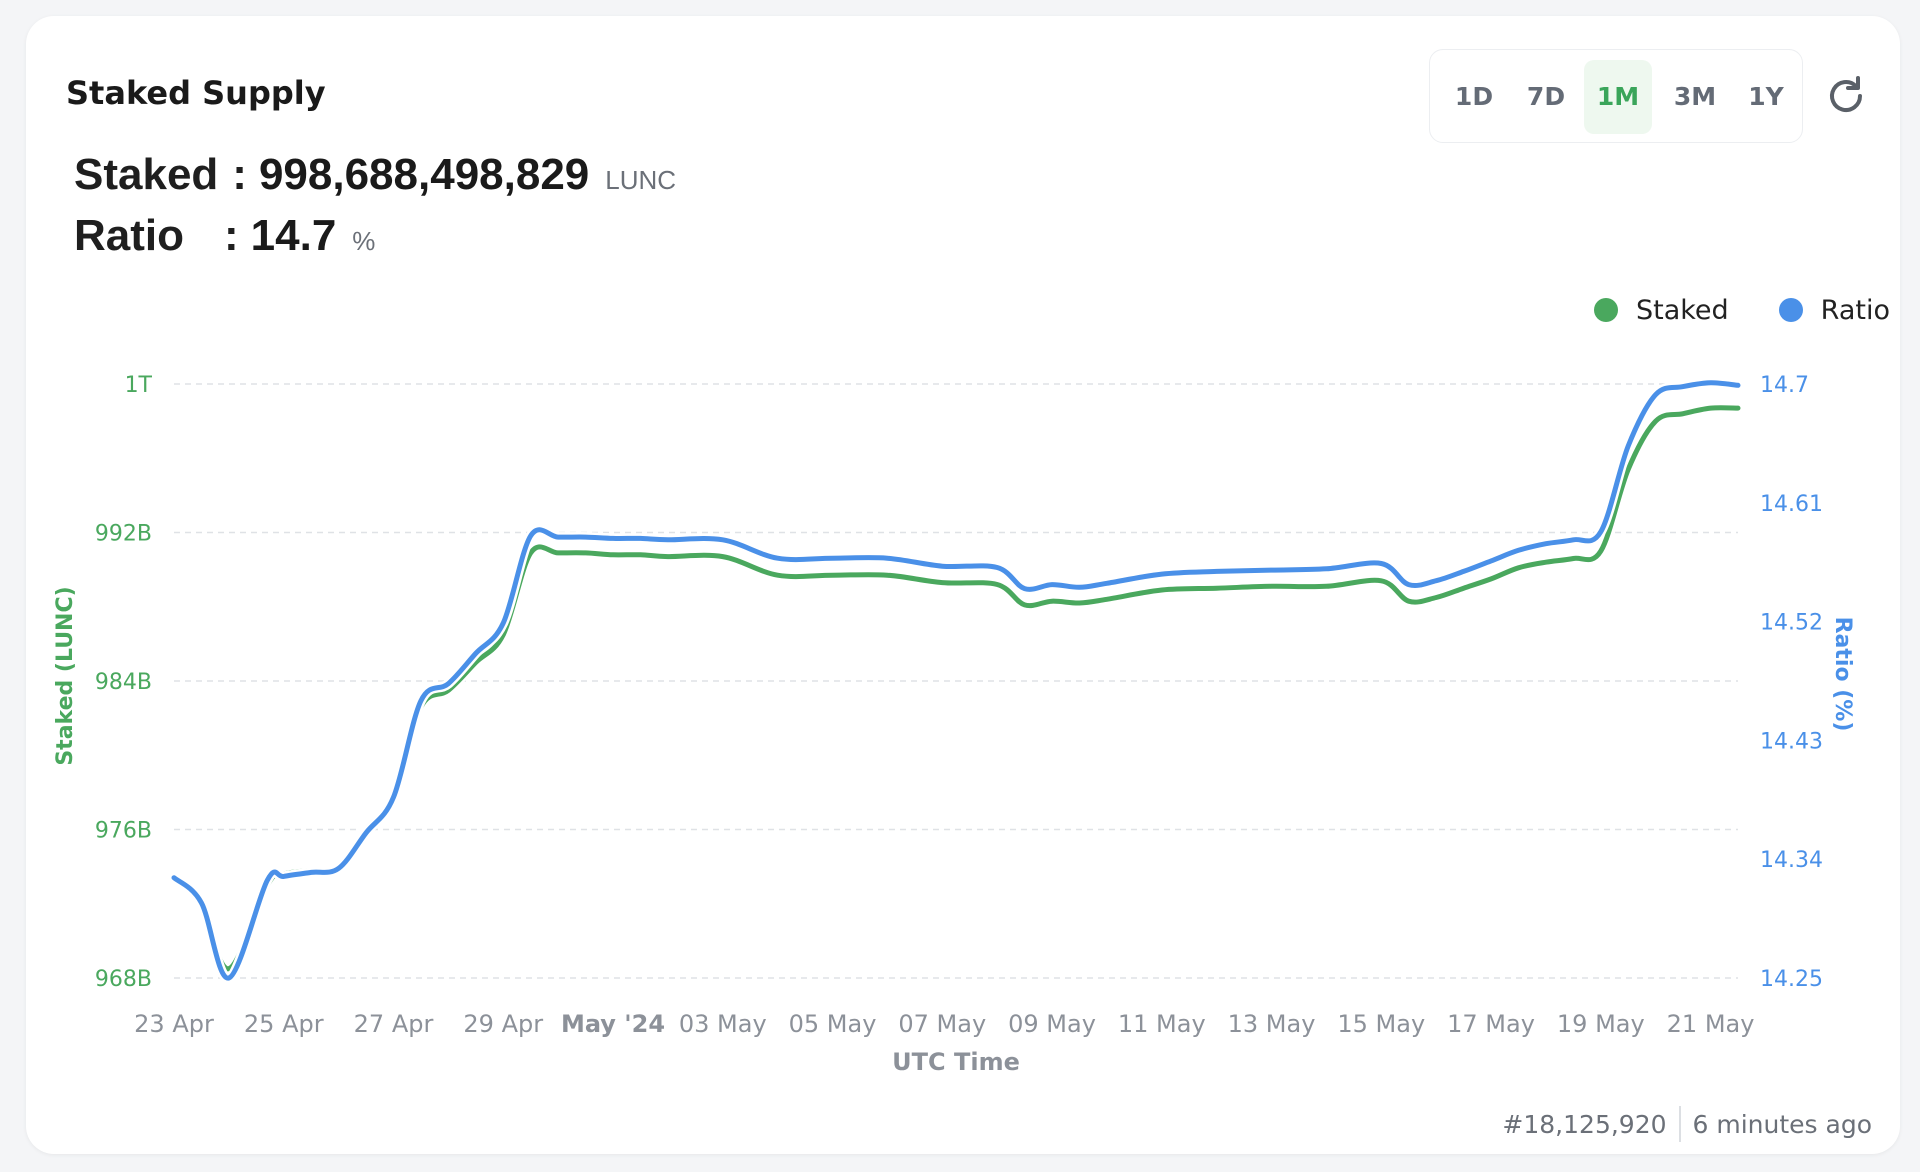 This screenshot has width=1920, height=1172. What do you see at coordinates (146, 174) in the screenshot?
I see `staked-label: Staked` at bounding box center [146, 174].